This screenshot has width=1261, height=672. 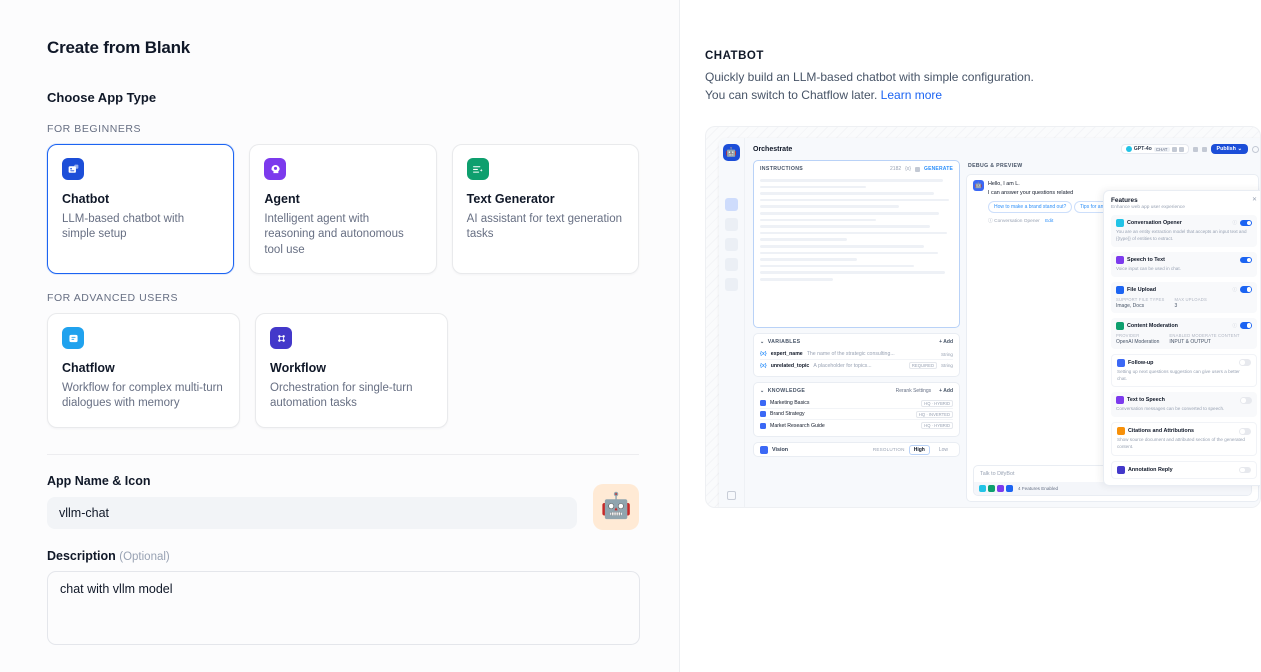 I want to click on opener-note: ⓘ Conversation Opener Edit, so click(x=1120, y=220).